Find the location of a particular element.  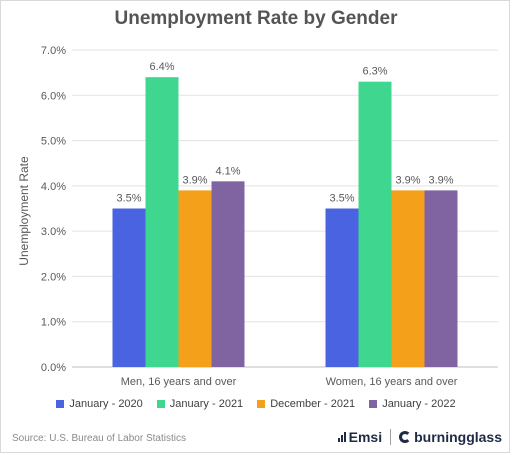

y-tick-label: 2.0% is located at coordinates (53, 277).